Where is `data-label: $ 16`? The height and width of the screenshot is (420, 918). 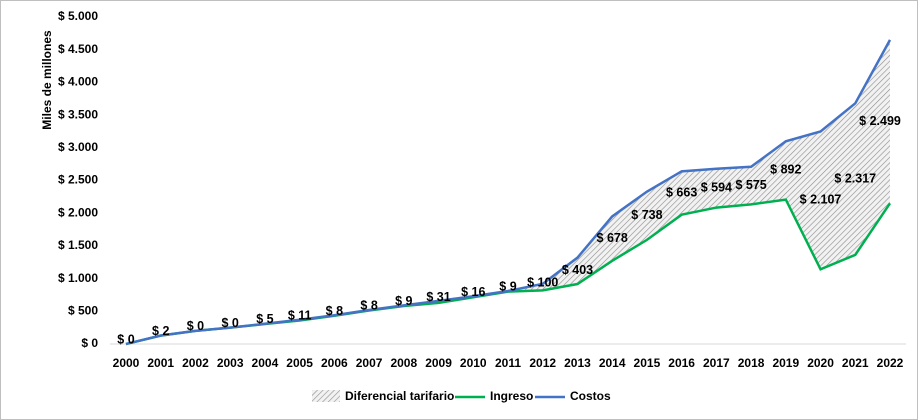
data-label: $ 16 is located at coordinates (473, 292).